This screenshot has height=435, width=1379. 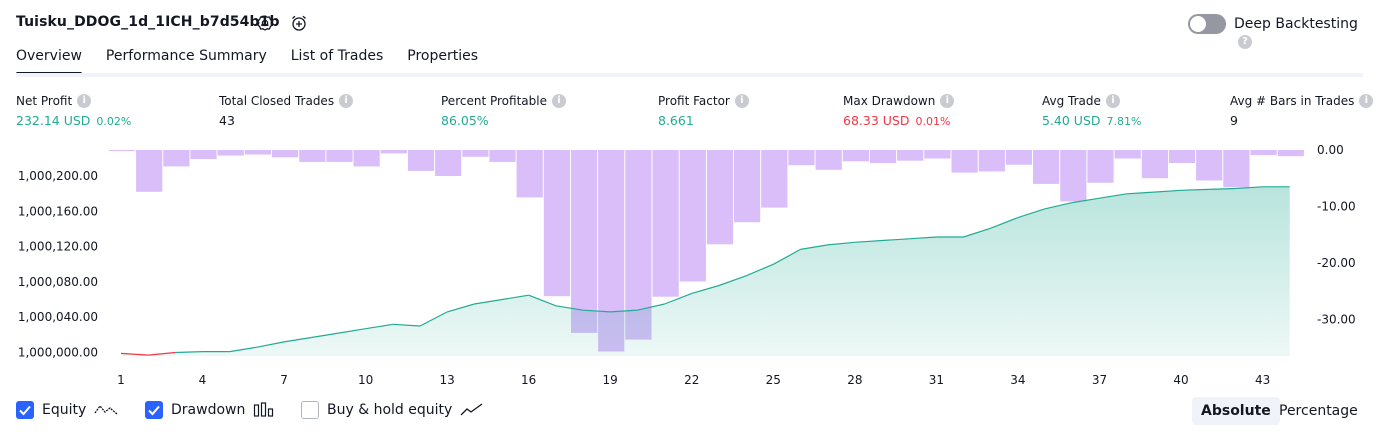 I want to click on stat-label: Avg Trade, so click(x=1071, y=101).